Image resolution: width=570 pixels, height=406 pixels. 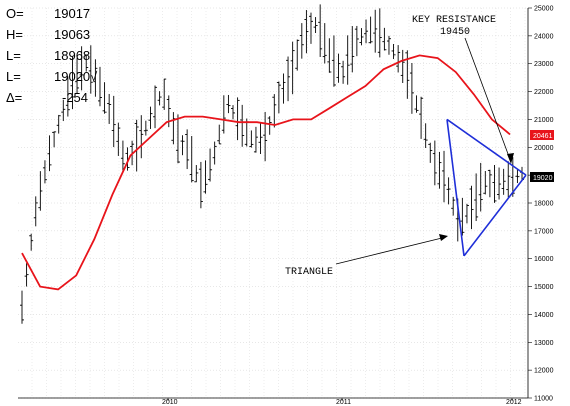 I want to click on y-tick-label: 21000, so click(x=544, y=120).